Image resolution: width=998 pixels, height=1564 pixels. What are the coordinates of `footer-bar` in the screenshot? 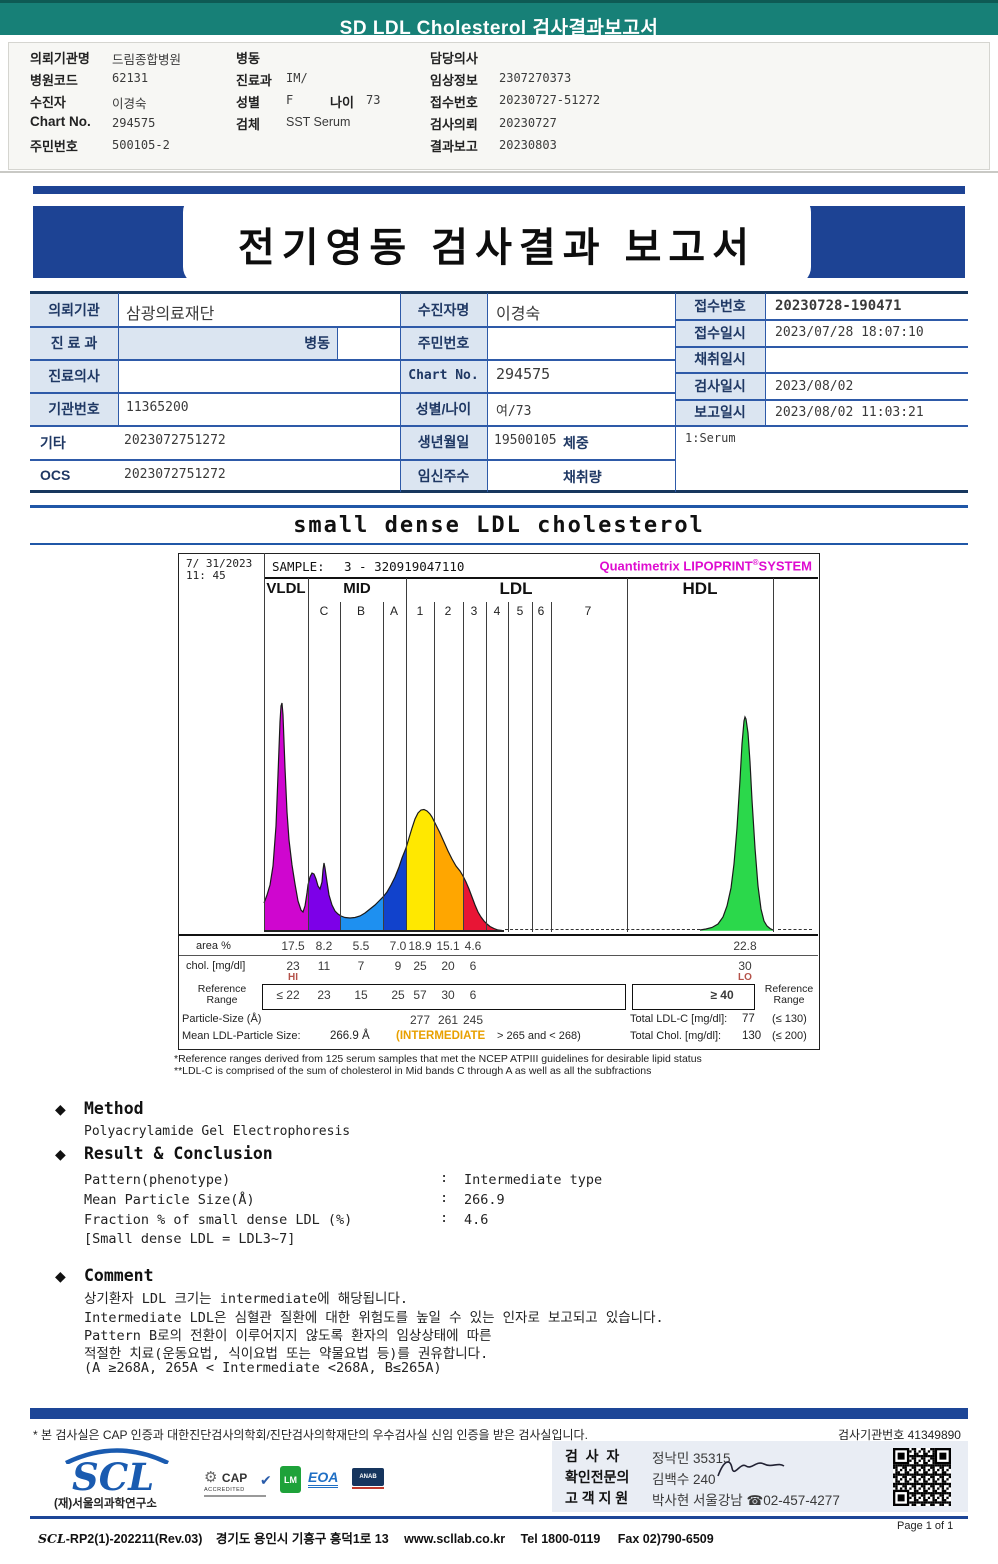 It's located at (499, 1413).